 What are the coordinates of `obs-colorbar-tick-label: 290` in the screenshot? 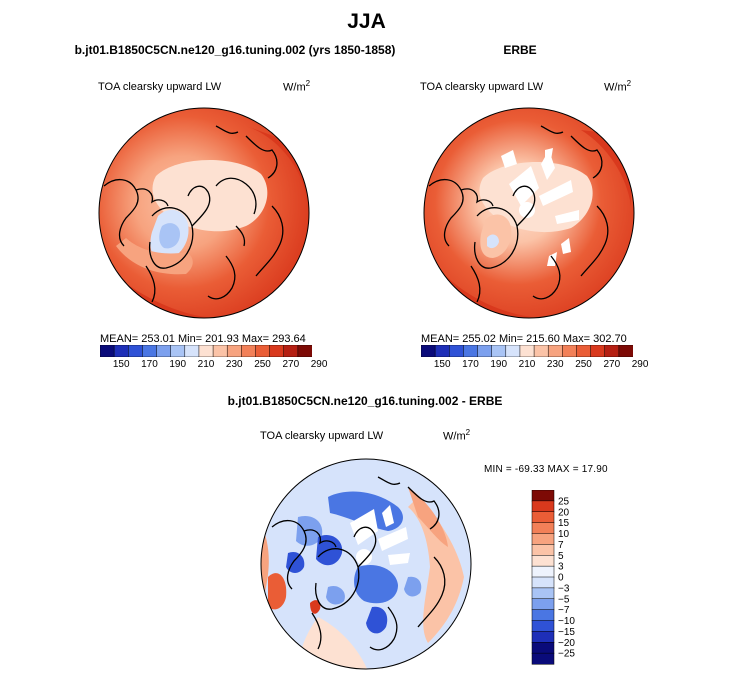 It's located at (640, 364).